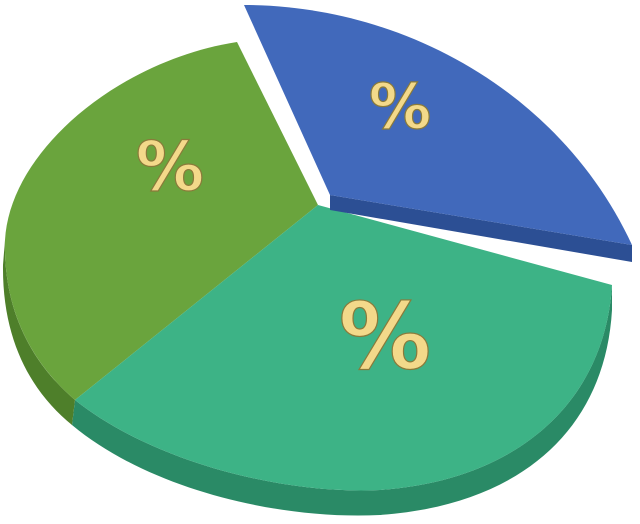 The image size is (640, 524). What do you see at coordinates (170, 167) in the screenshot?
I see `slice-green-label: %` at bounding box center [170, 167].